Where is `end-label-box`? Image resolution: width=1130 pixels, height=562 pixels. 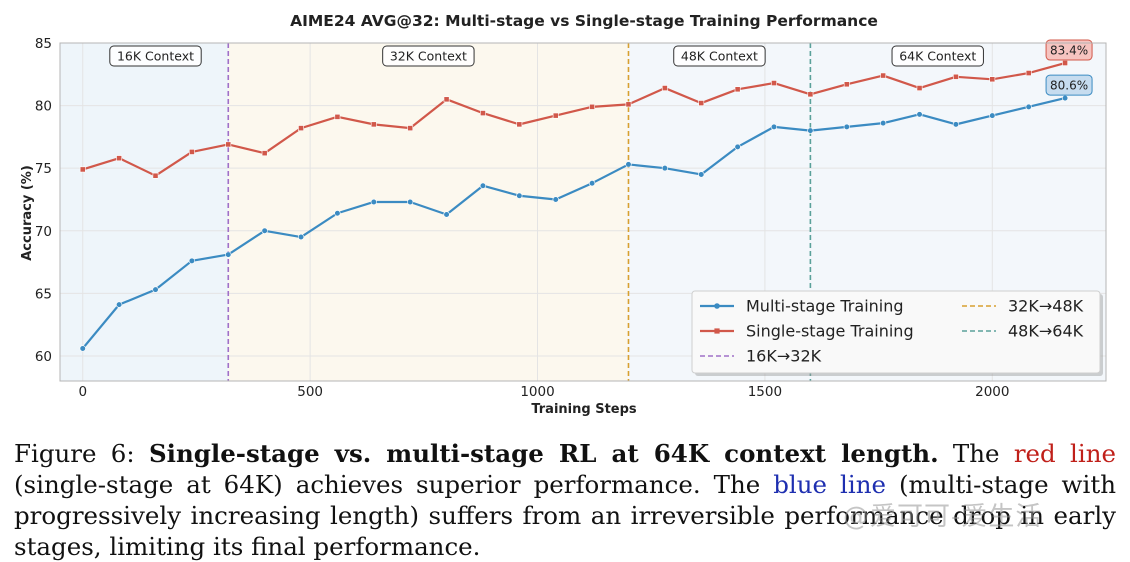 end-label-box is located at coordinates (1069, 50).